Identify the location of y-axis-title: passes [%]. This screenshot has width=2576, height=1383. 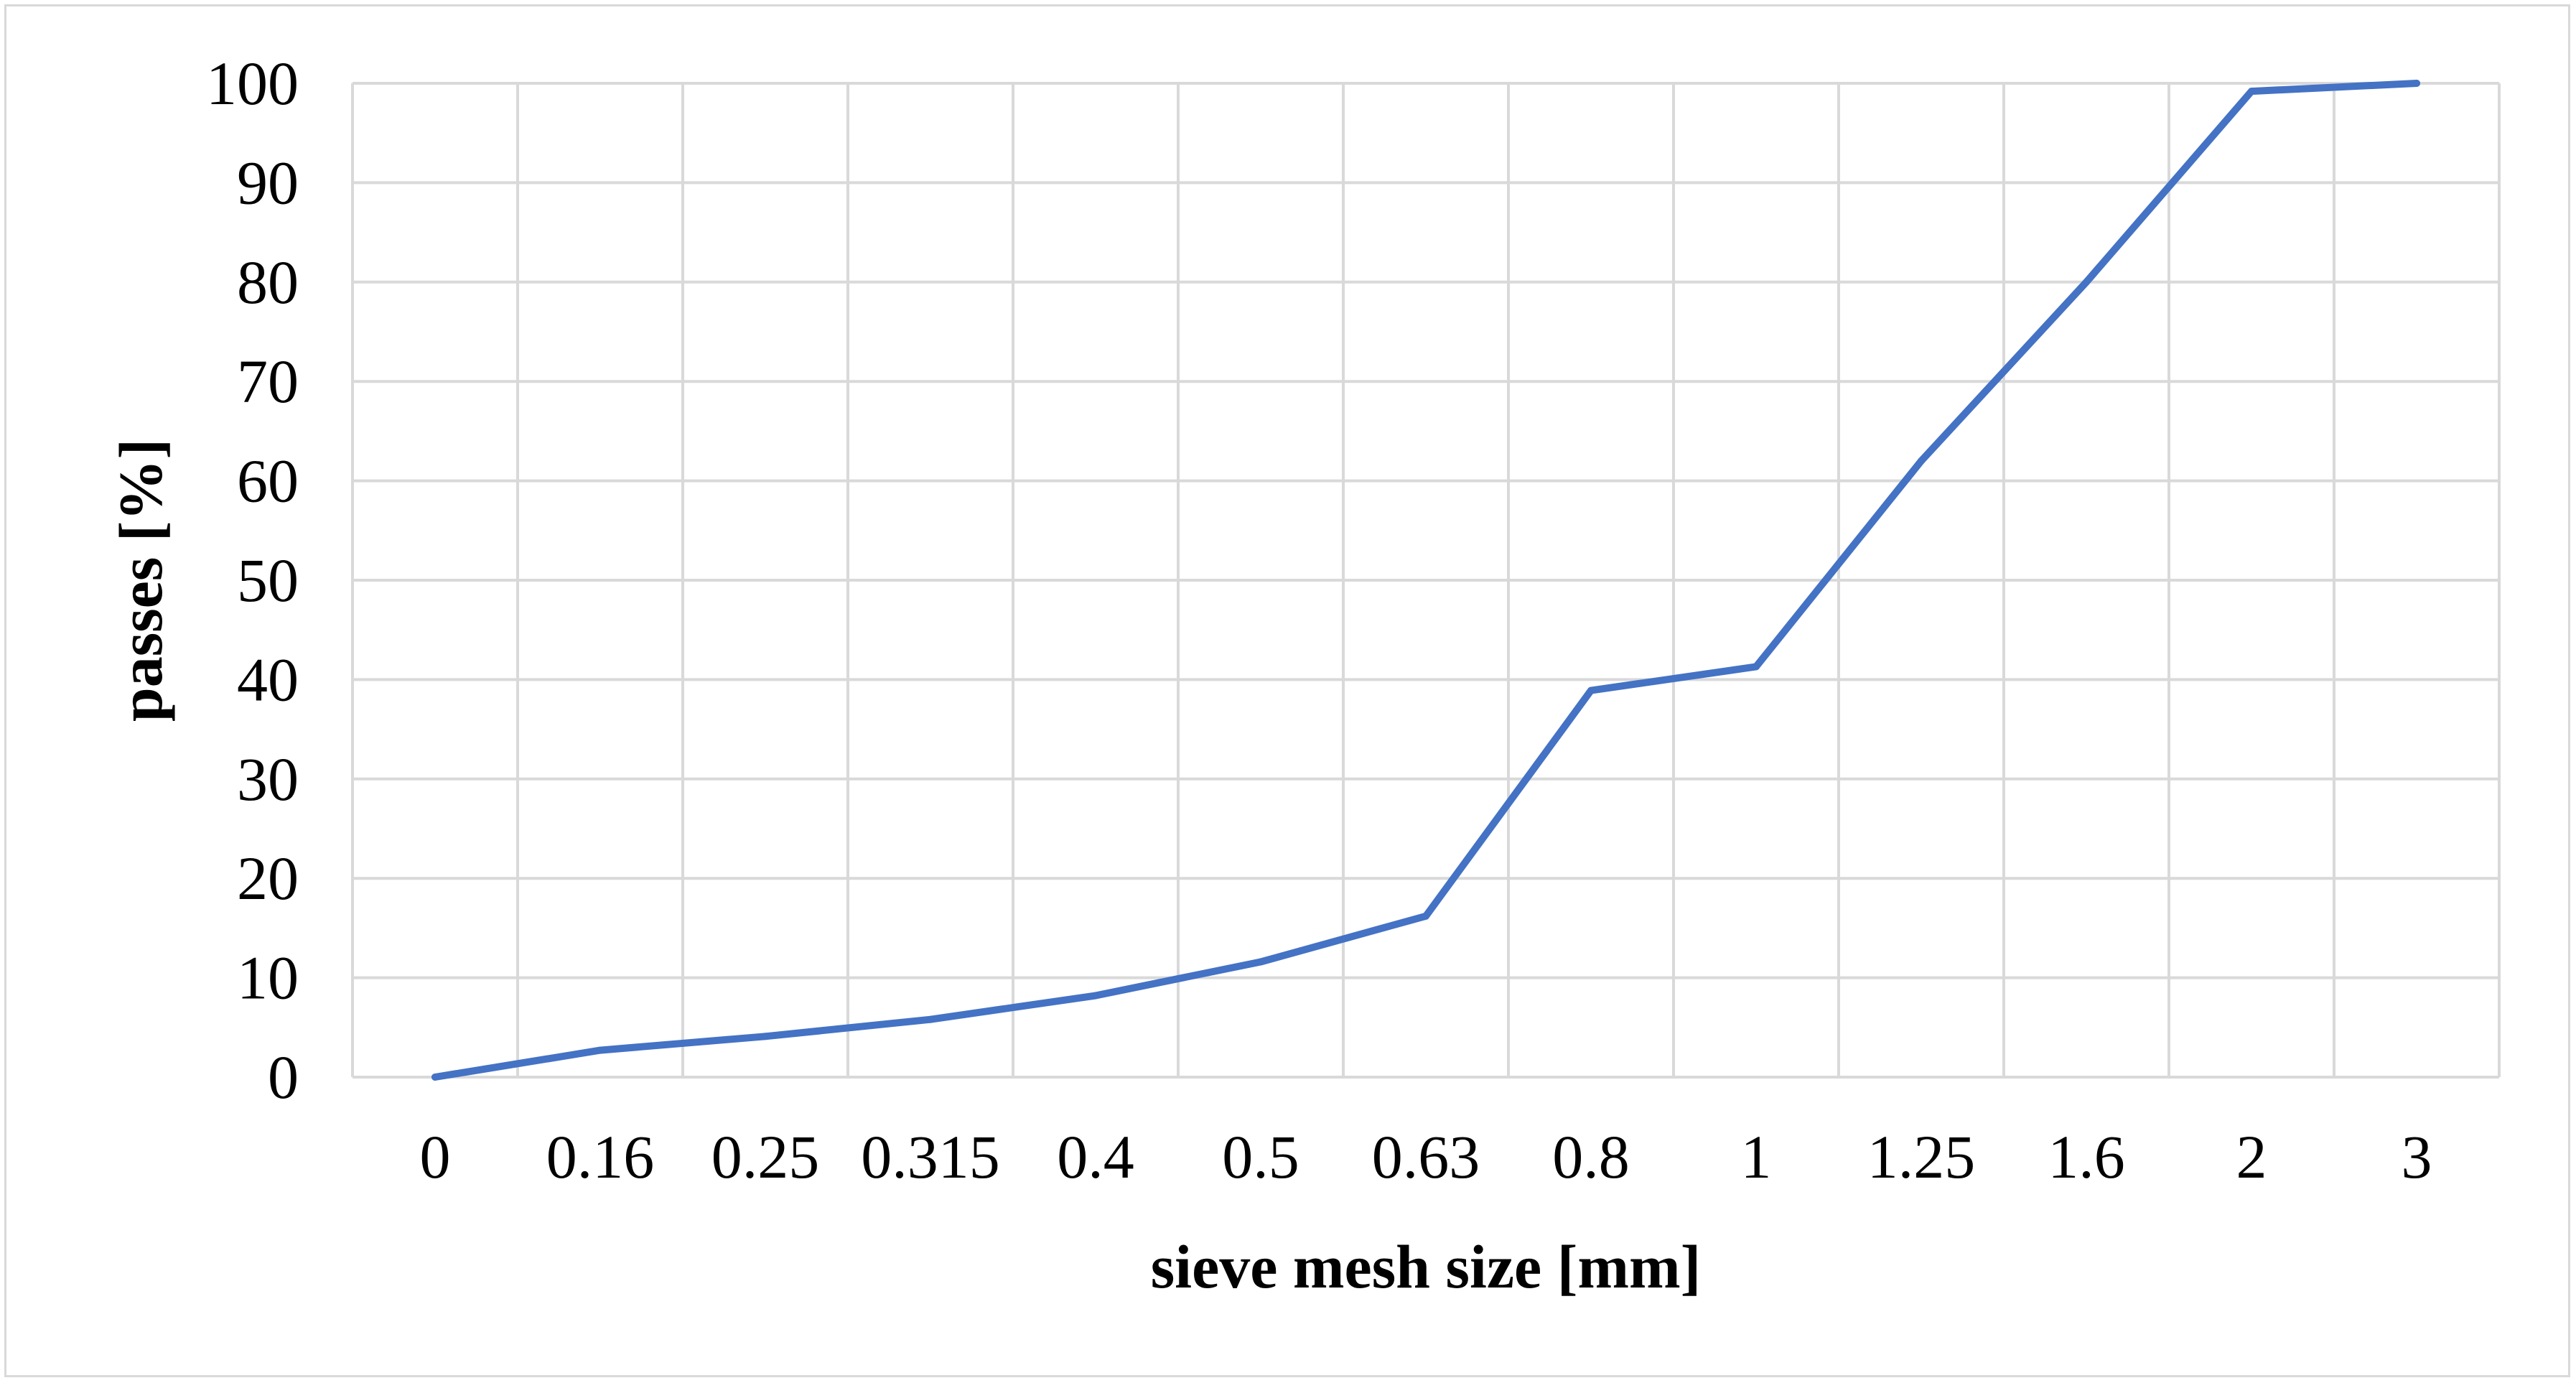
(140, 580).